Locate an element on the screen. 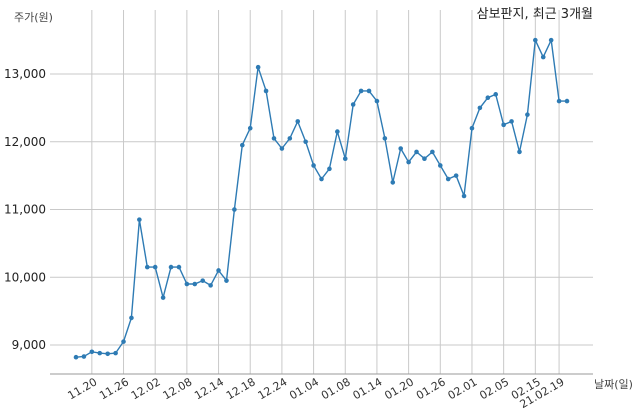 This screenshot has height=414, width=640. chart-title: 삼보판지, 최근 3개월 is located at coordinates (535, 14).